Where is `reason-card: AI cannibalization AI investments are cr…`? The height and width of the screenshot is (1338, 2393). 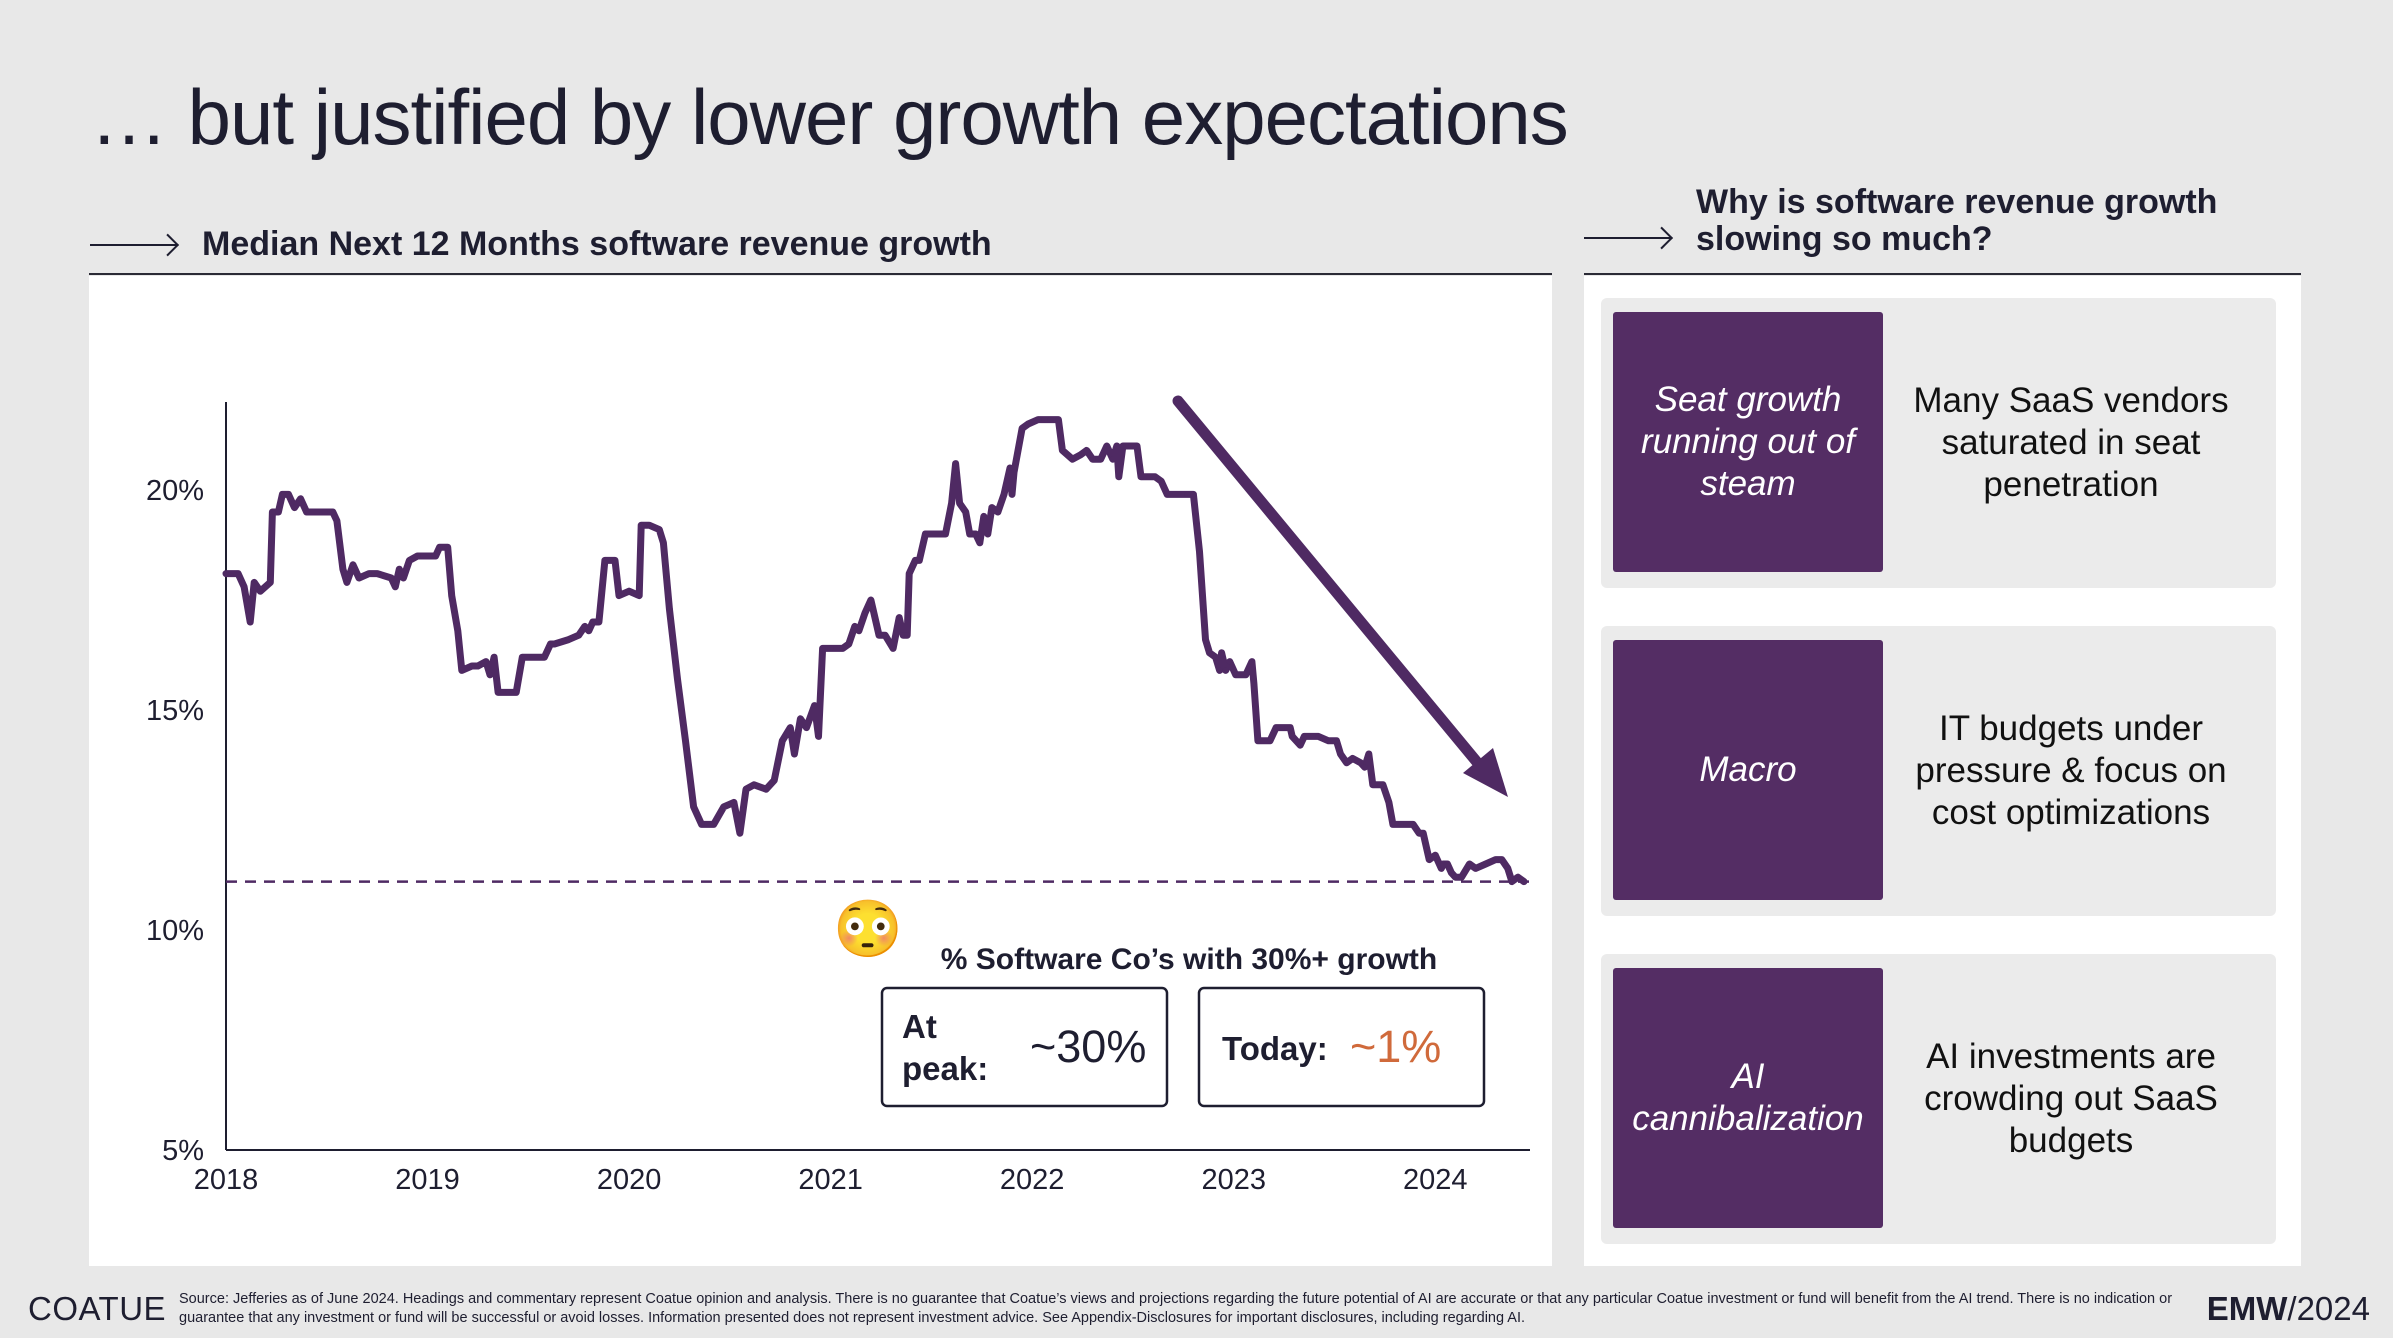 reason-card: AI cannibalization AI investments are cr… is located at coordinates (1938, 1099).